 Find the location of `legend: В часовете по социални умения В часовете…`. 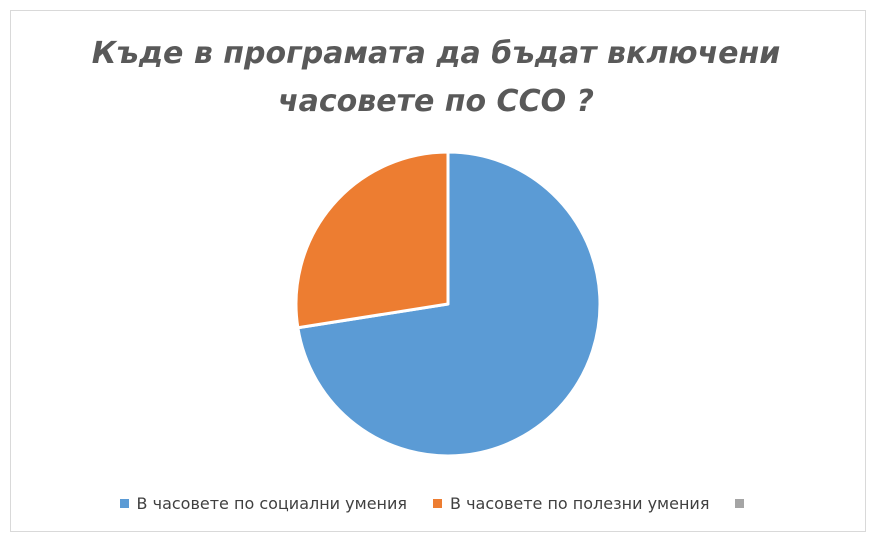

legend: В часовете по социални умения В часовете… is located at coordinates (436, 503).